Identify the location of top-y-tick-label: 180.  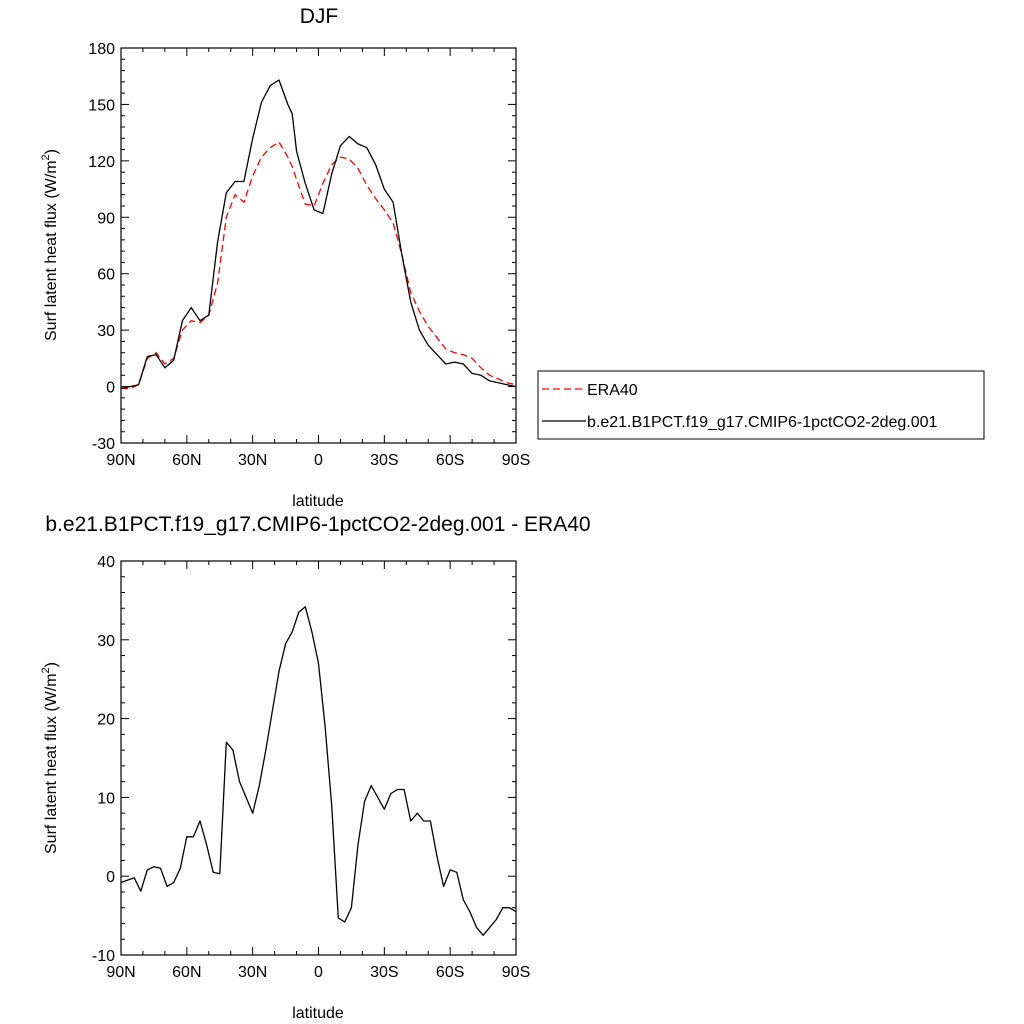
(101, 49).